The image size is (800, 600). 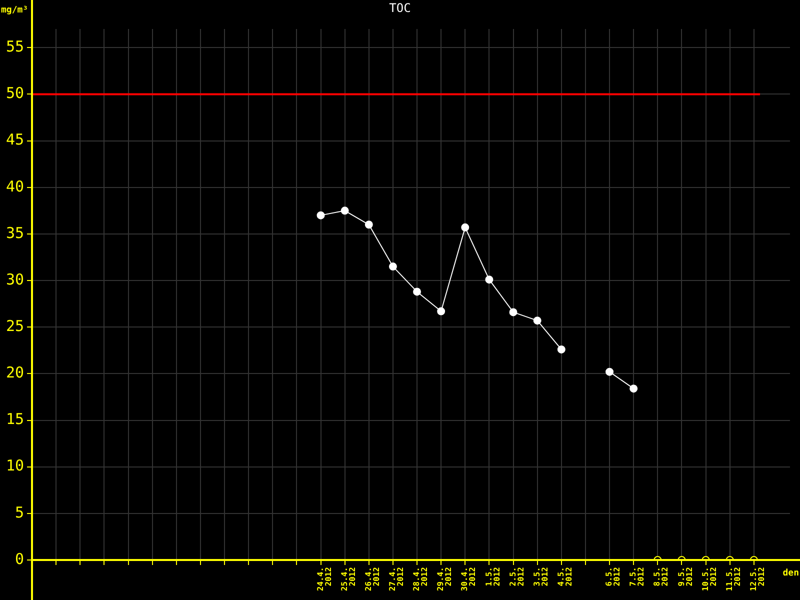 What do you see at coordinates (637, 576) in the screenshot?
I see `x-tick-label: 7.5. 2012` at bounding box center [637, 576].